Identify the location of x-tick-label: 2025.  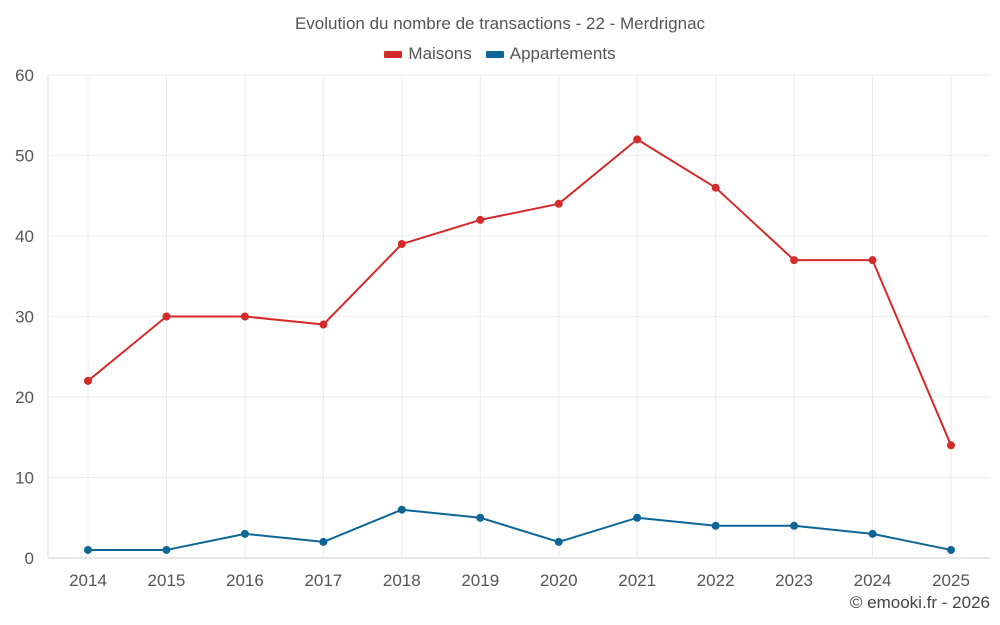
(951, 580).